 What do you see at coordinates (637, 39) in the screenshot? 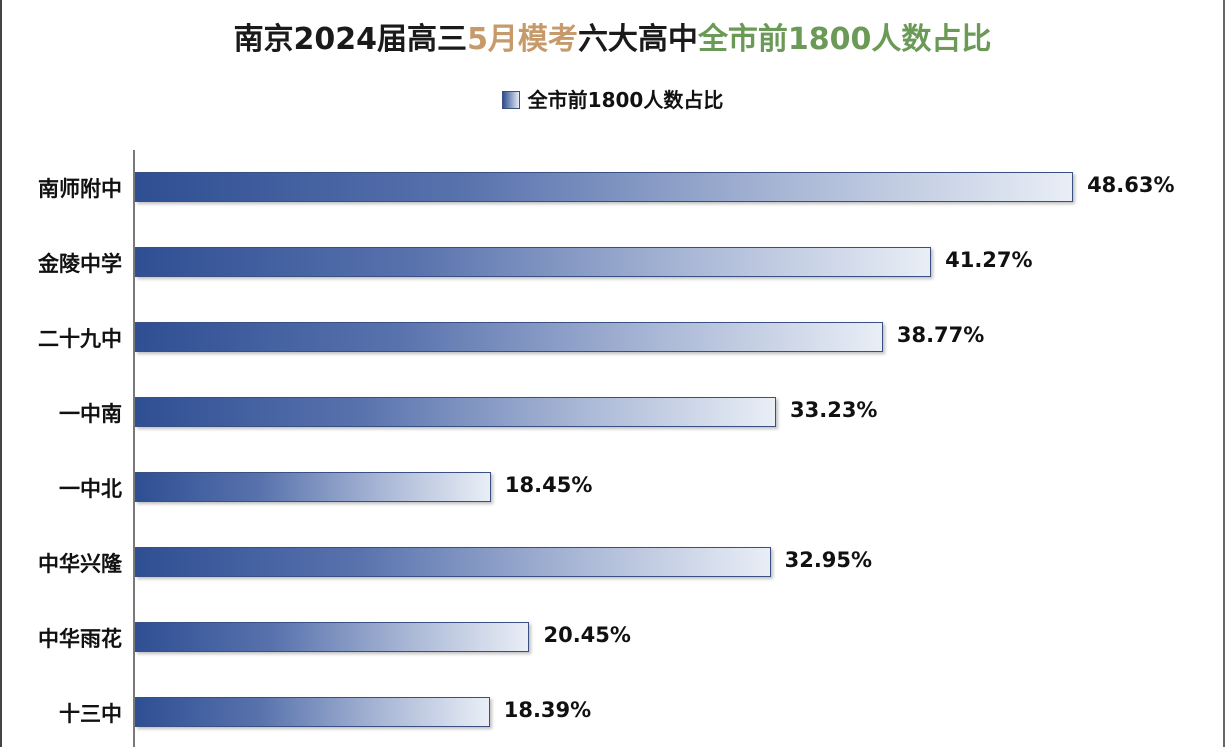
I see `title-segment-3: 六大高中` at bounding box center [637, 39].